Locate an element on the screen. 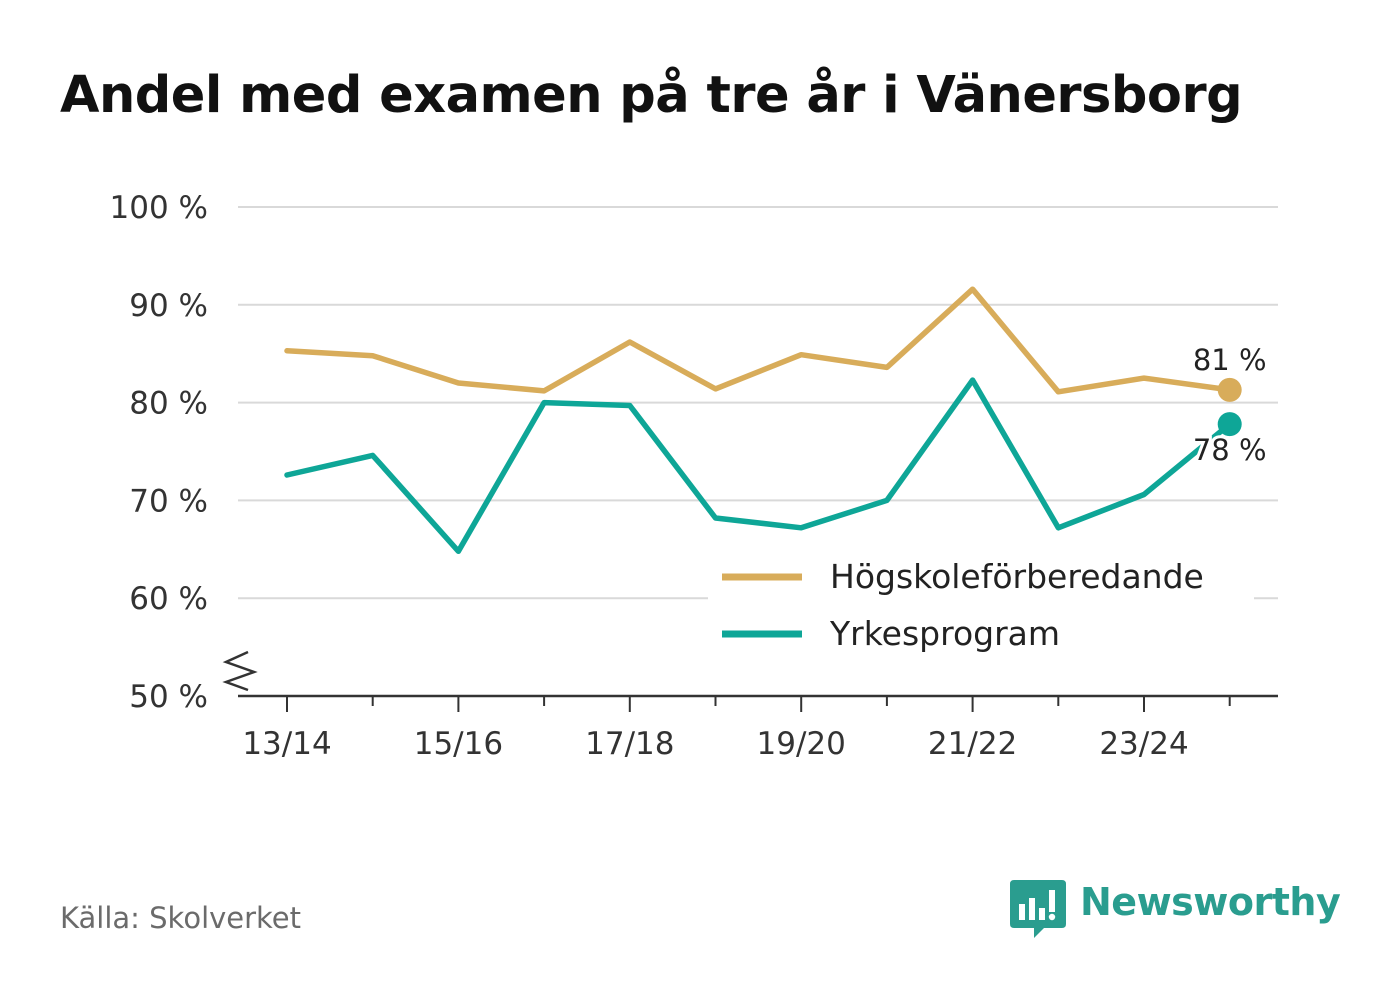 The width and height of the screenshot is (1382, 999). x-axis: 13/14 15/16 17/18 19/20 21/22 23/24 is located at coordinates (758, 728).